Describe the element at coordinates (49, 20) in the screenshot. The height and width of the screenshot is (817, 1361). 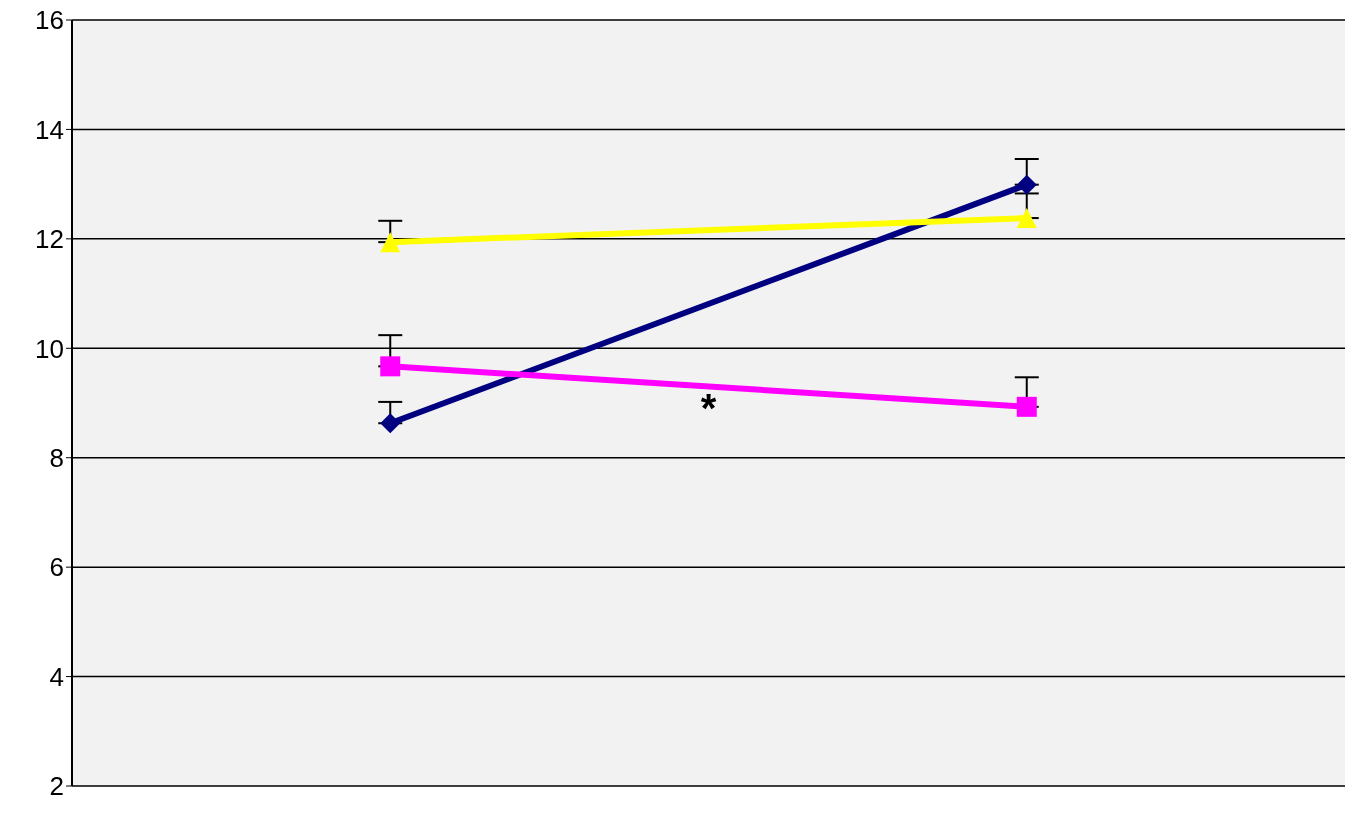
I see `y-tick-label: 16` at that location.